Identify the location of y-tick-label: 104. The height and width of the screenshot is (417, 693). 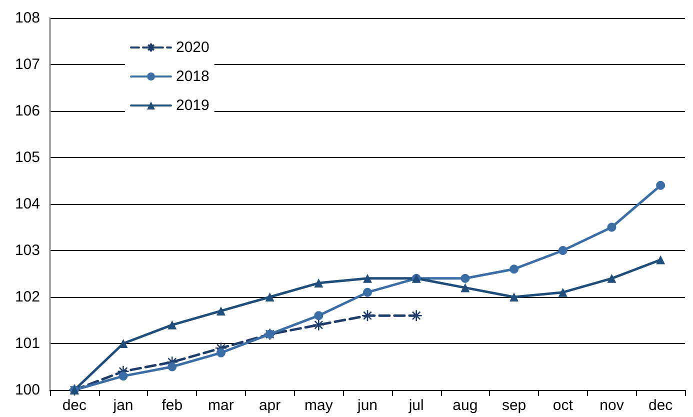
(27, 204).